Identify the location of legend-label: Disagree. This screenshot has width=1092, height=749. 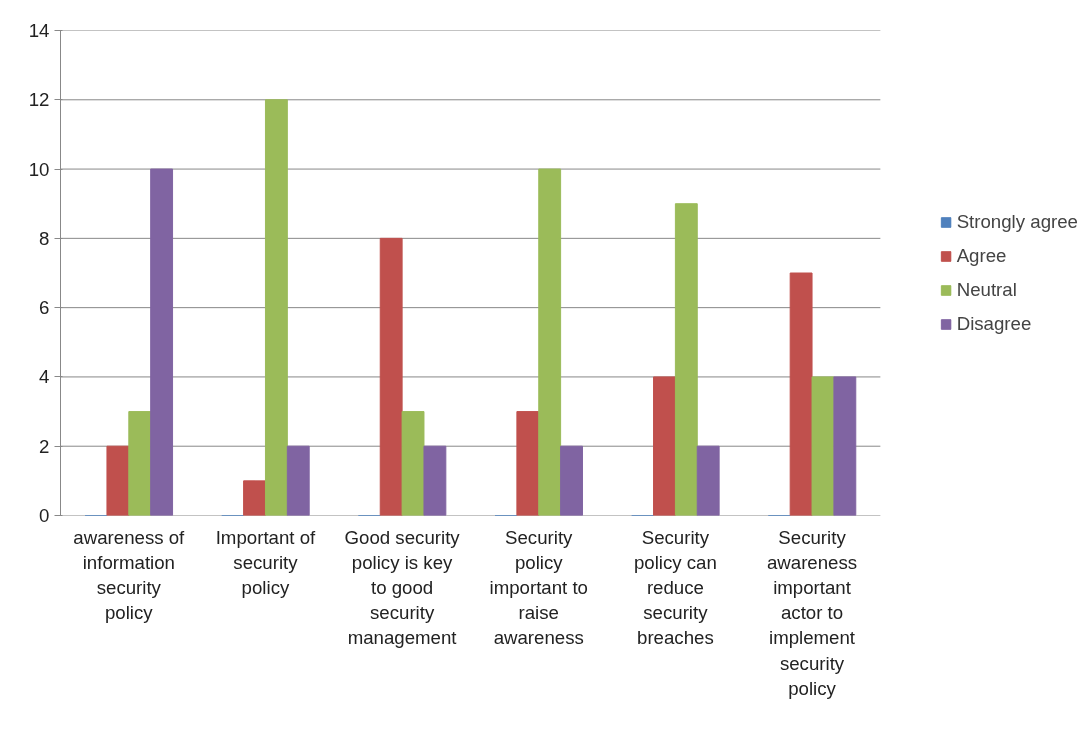
(994, 323).